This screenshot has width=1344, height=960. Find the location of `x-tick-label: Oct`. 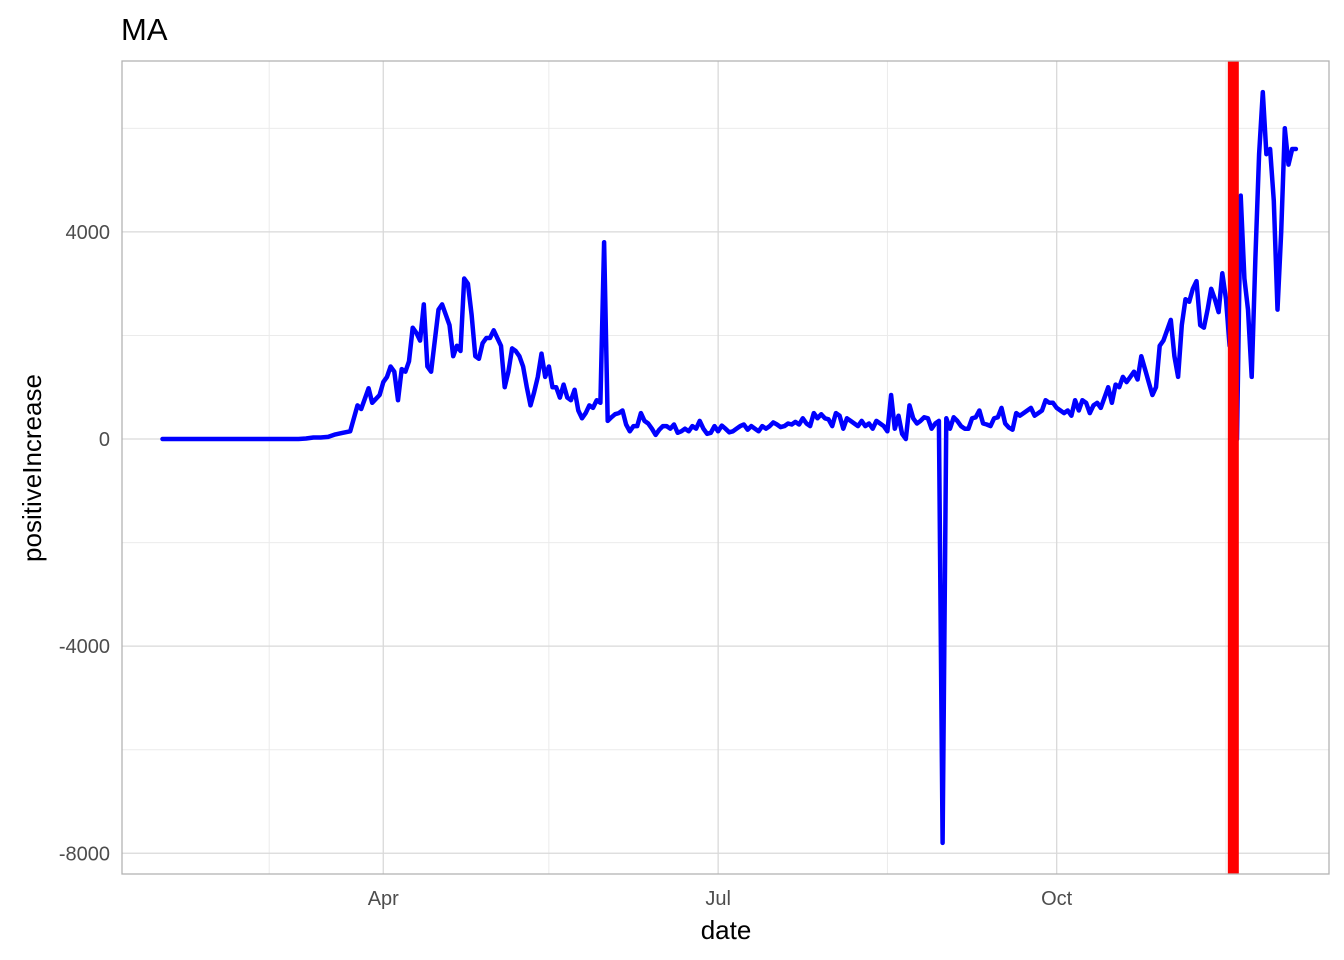

x-tick-label: Oct is located at coordinates (1057, 899).